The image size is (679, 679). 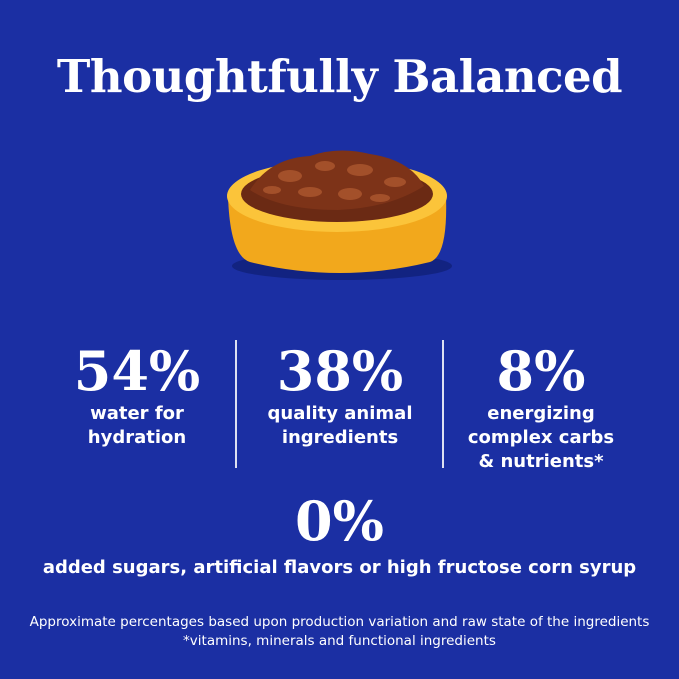 What do you see at coordinates (339, 215) in the screenshot?
I see `food-bowl` at bounding box center [339, 215].